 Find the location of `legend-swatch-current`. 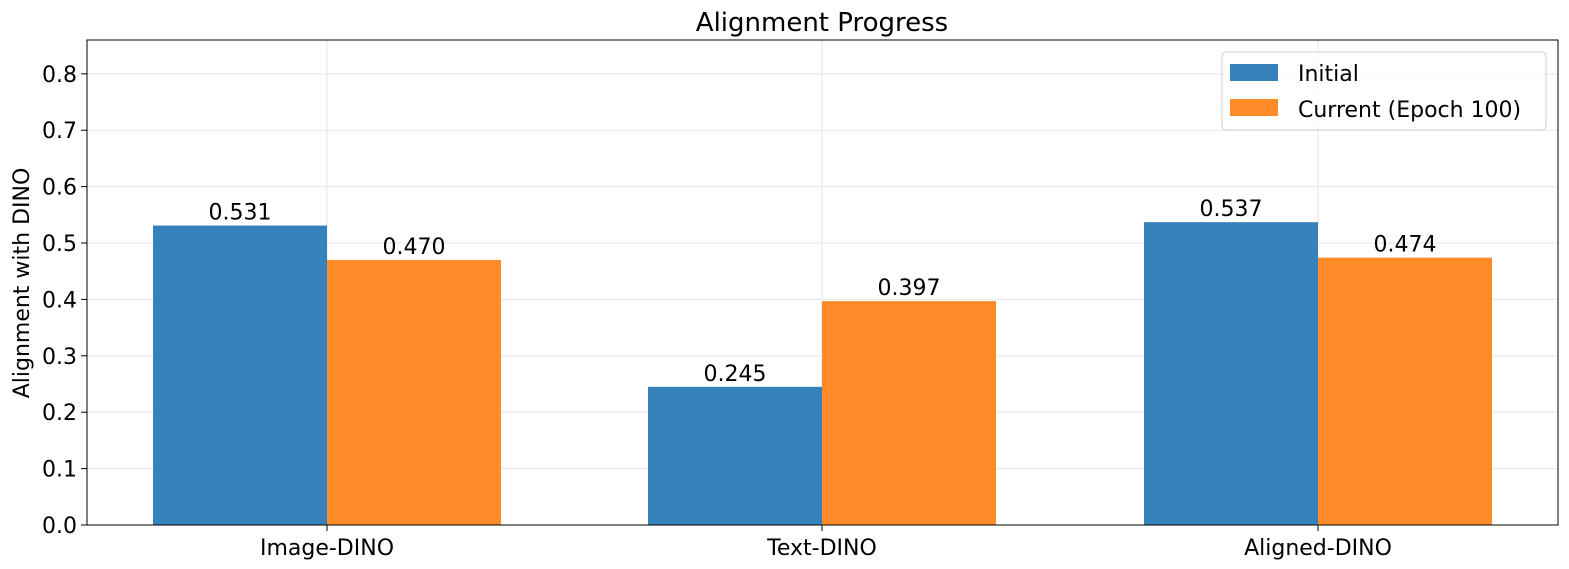

legend-swatch-current is located at coordinates (1254, 107).